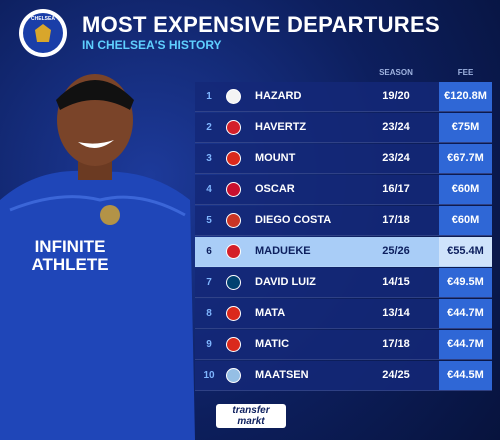  Describe the element at coordinates (209, 189) in the screenshot. I see `rank: 4` at that location.